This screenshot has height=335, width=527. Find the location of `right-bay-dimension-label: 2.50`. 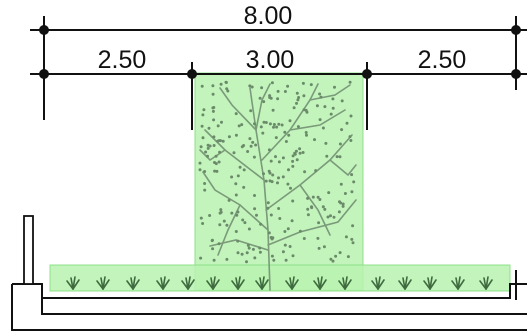

right-bay-dimension-label: 2.50 is located at coordinates (442, 60).